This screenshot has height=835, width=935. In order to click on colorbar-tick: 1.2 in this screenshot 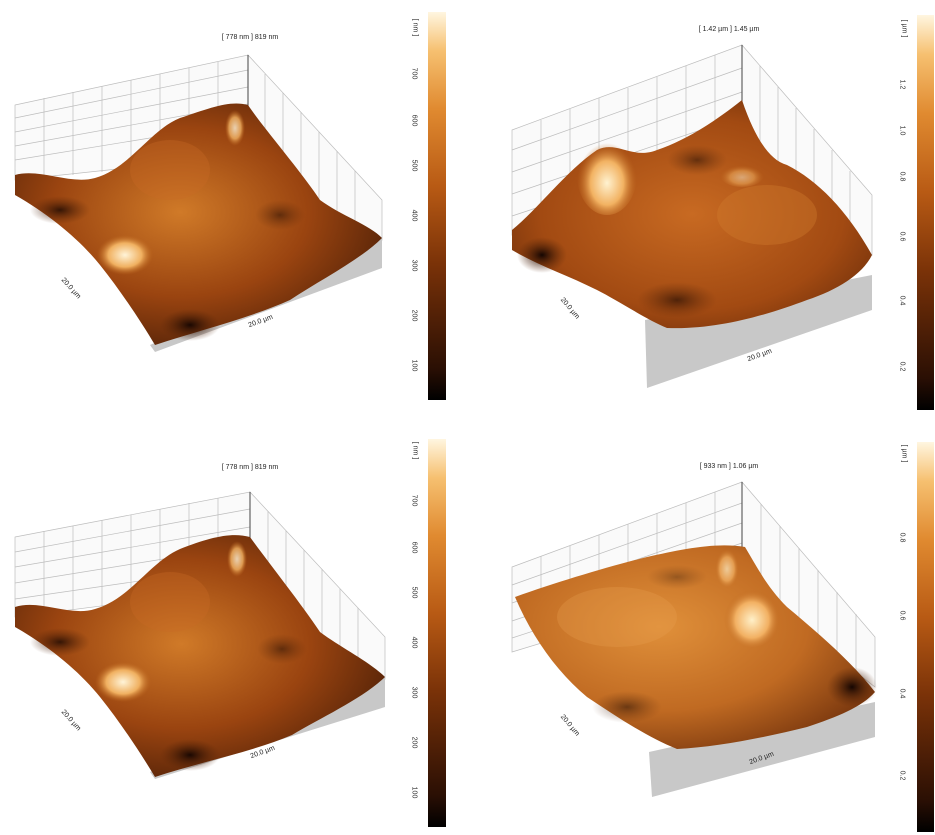, I will do `click(902, 84)`.